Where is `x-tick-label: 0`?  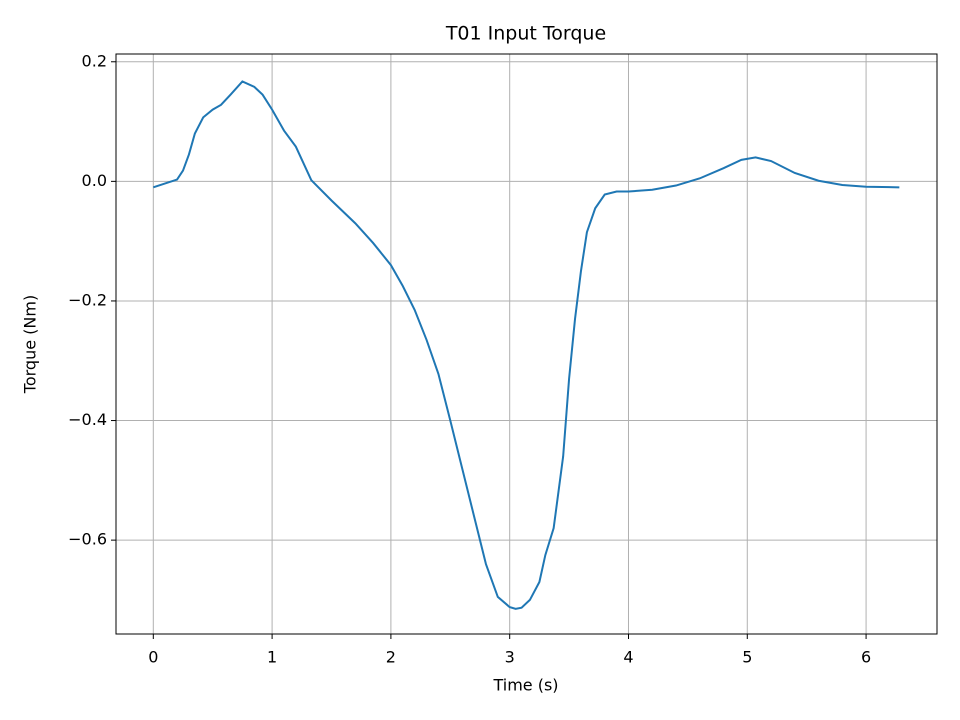
x-tick-label: 0 is located at coordinates (153, 657).